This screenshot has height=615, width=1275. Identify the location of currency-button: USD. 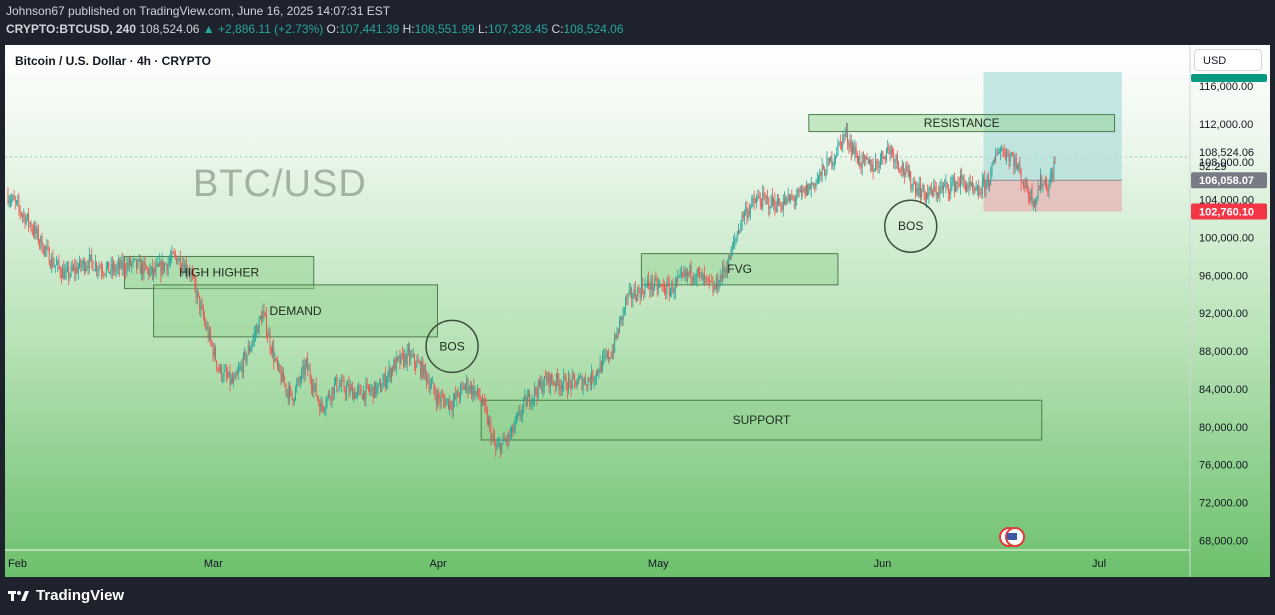
(1228, 60).